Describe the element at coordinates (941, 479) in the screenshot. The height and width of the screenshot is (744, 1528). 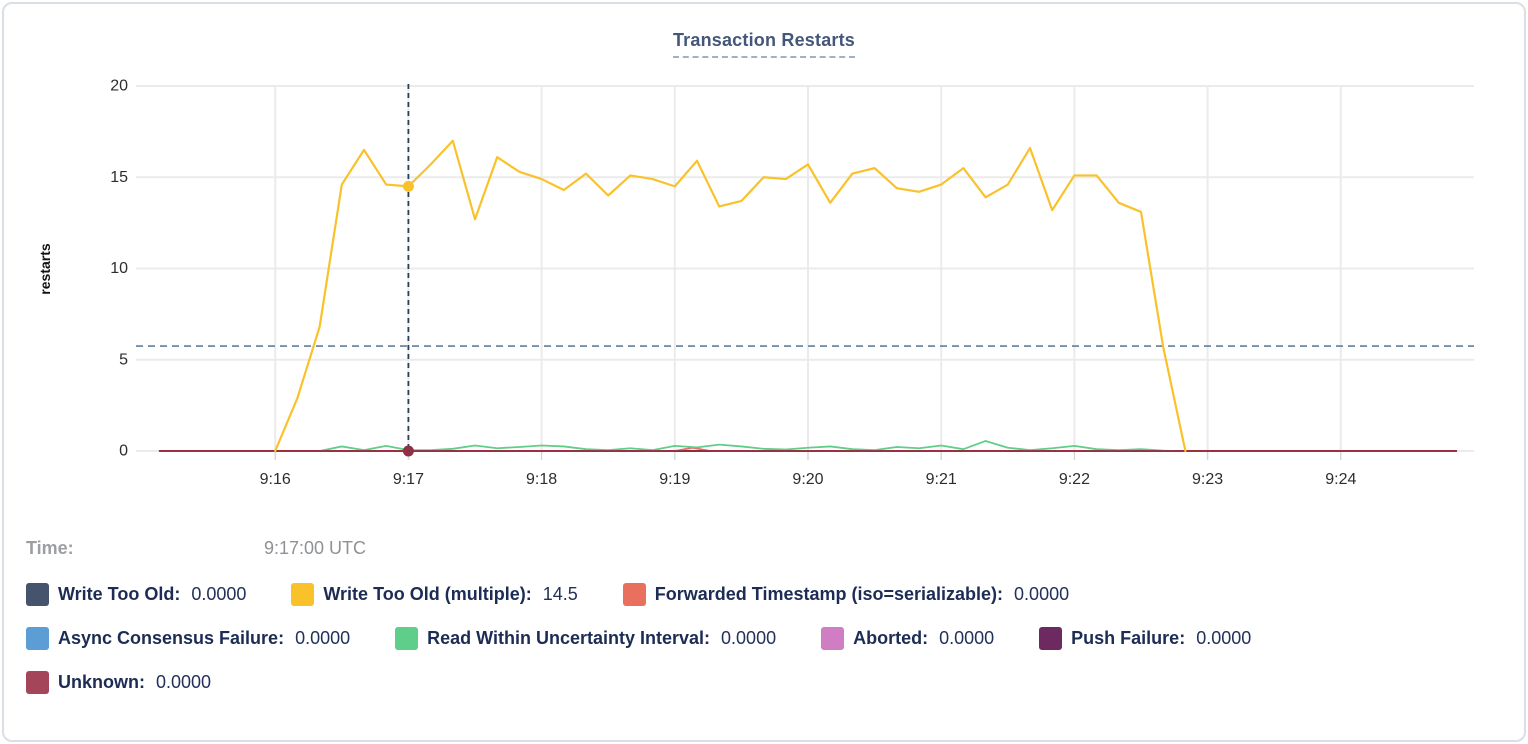
I see `x-tick-label: 9:21` at that location.